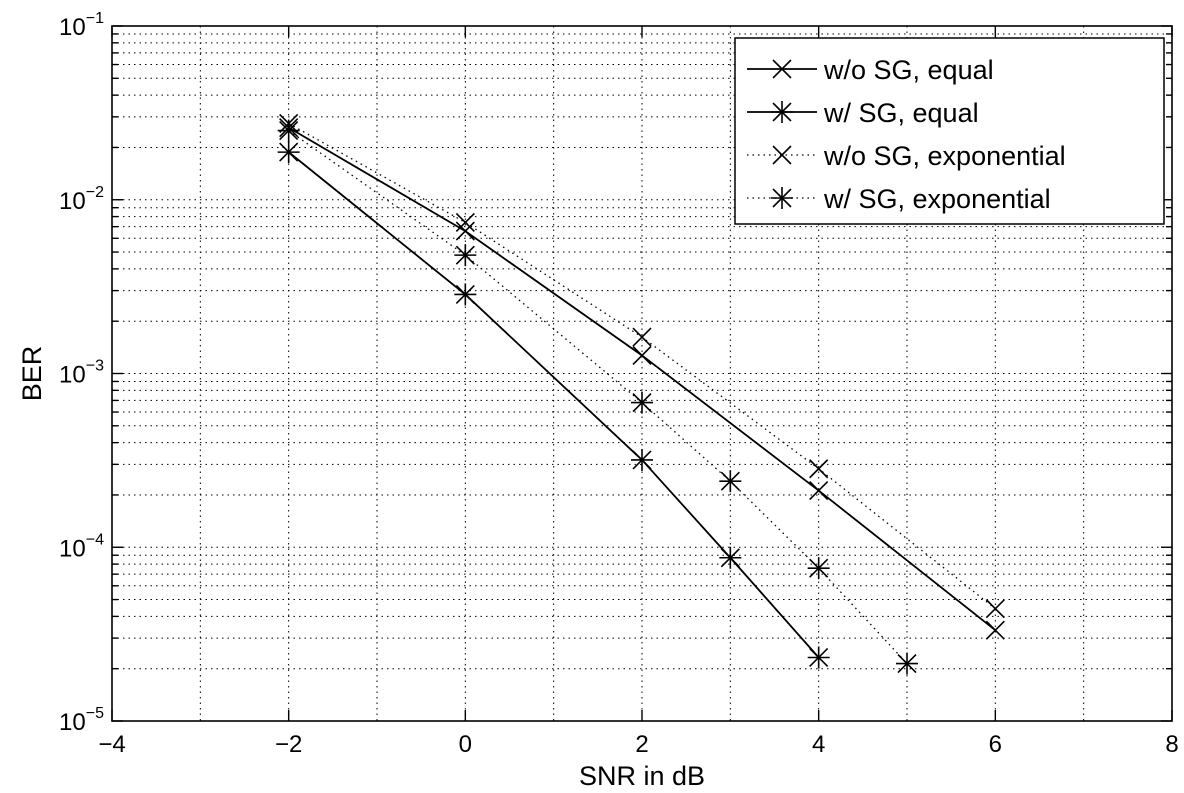 The width and height of the screenshot is (1184, 793). Describe the element at coordinates (95, 192) in the screenshot. I see `y-tick-exponent: −2` at that location.